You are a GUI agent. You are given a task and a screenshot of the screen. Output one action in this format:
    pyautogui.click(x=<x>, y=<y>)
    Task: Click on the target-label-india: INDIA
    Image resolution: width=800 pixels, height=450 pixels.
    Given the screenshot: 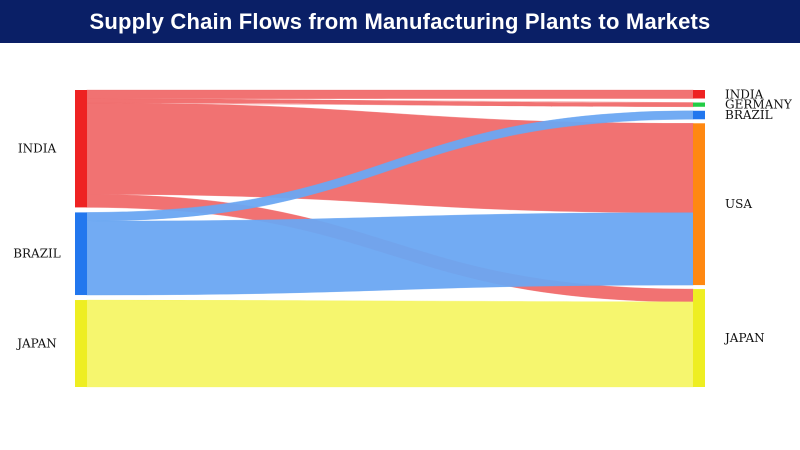 What is the action you would take?
    pyautogui.click(x=744, y=94)
    